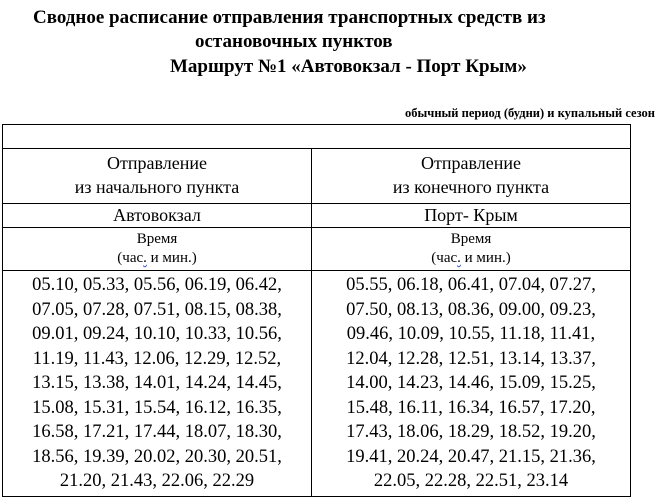  Describe the element at coordinates (157, 358) in the screenshot. I see `time-line: 11.19, 11.43, 12.06, 12.29, 12.52,` at that location.